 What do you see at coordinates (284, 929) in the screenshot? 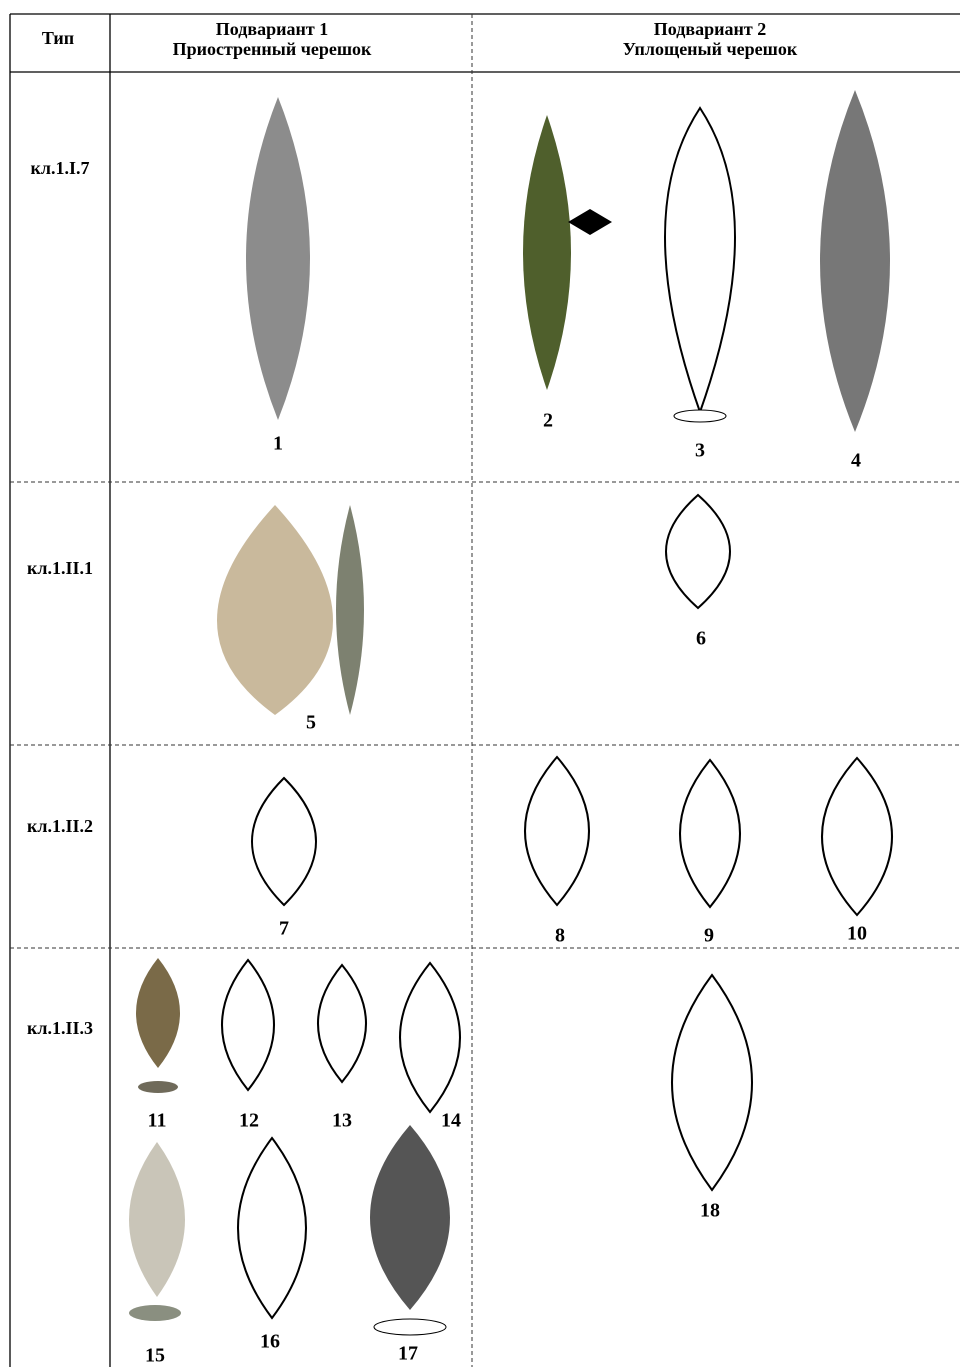
I see `figure-number: 7` at bounding box center [284, 929].